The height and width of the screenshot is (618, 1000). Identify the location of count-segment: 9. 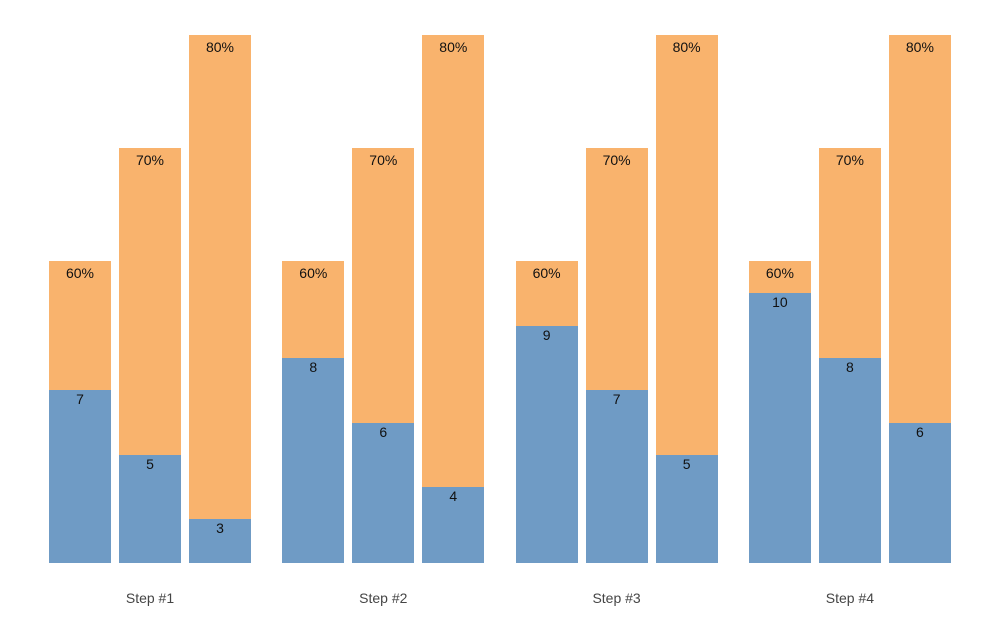
(546, 444).